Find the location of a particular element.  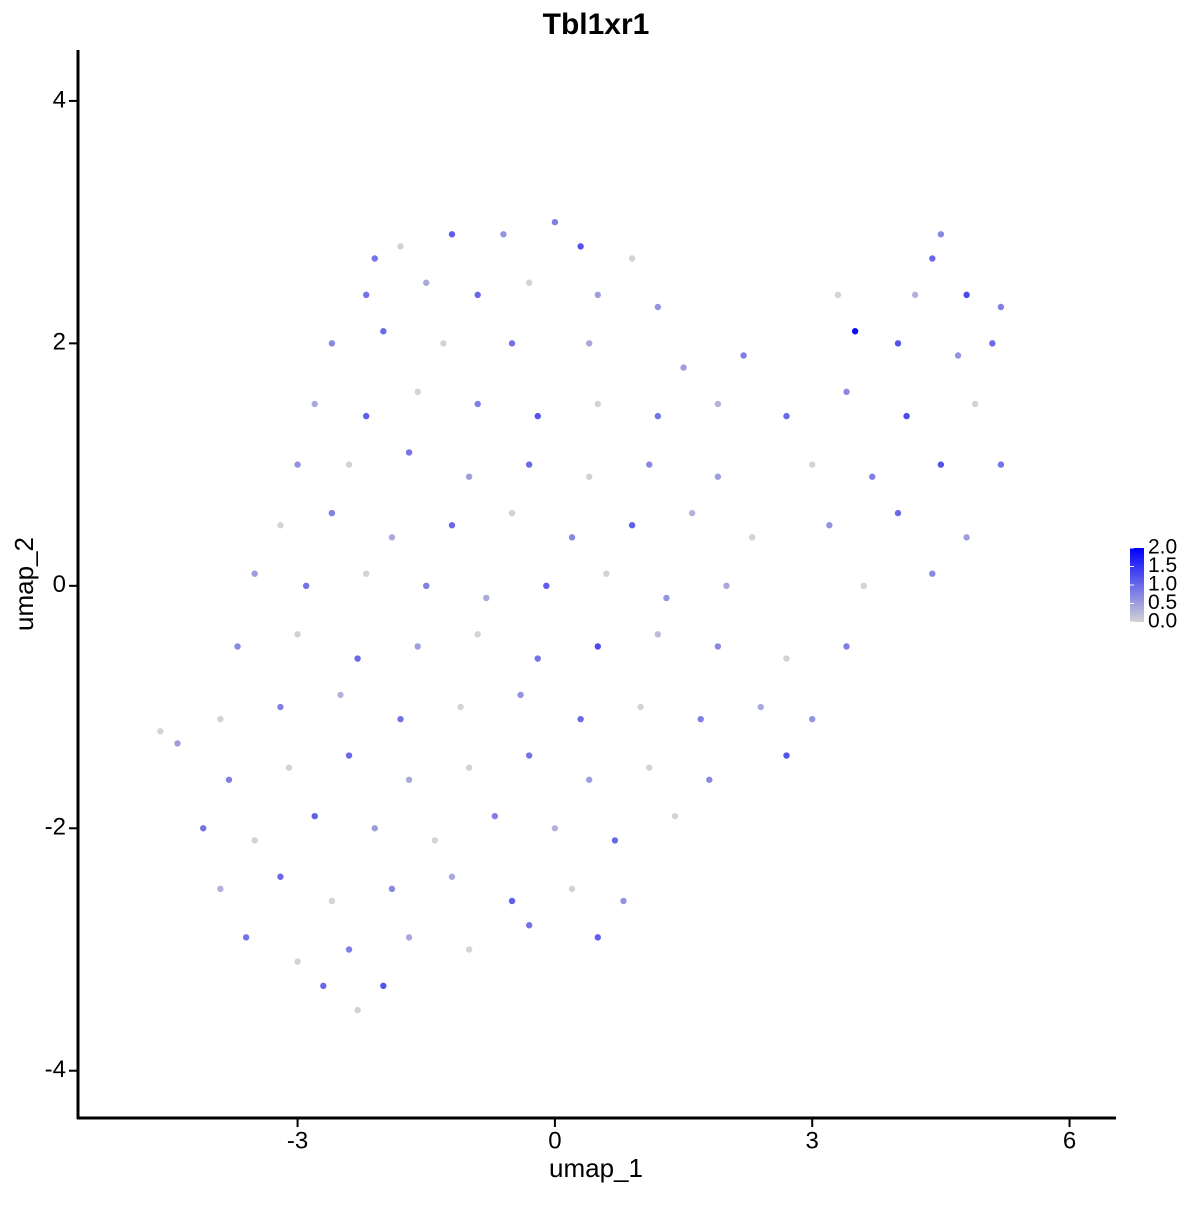

y-tick-label: -2 is located at coordinates (55, 827).